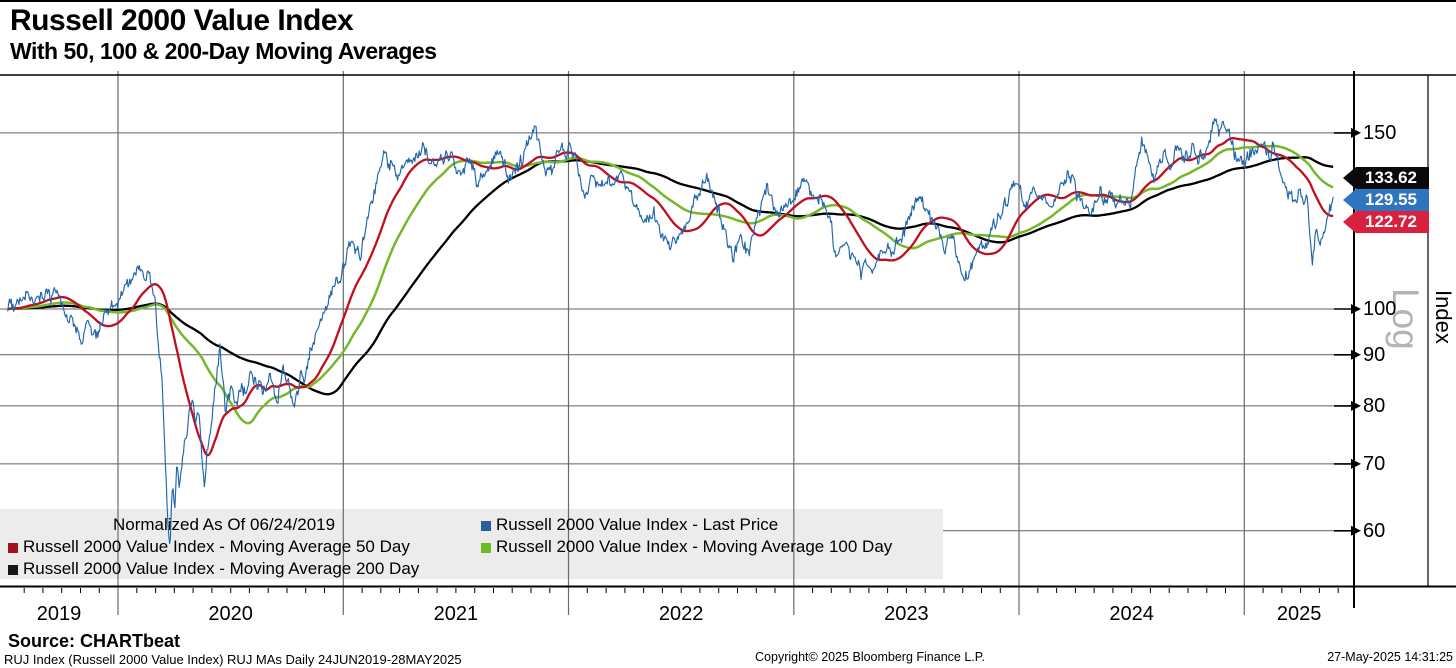 Image resolution: width=1456 pixels, height=668 pixels. What do you see at coordinates (1299, 614) in the screenshot?
I see `x-year-label: 2025` at bounding box center [1299, 614].